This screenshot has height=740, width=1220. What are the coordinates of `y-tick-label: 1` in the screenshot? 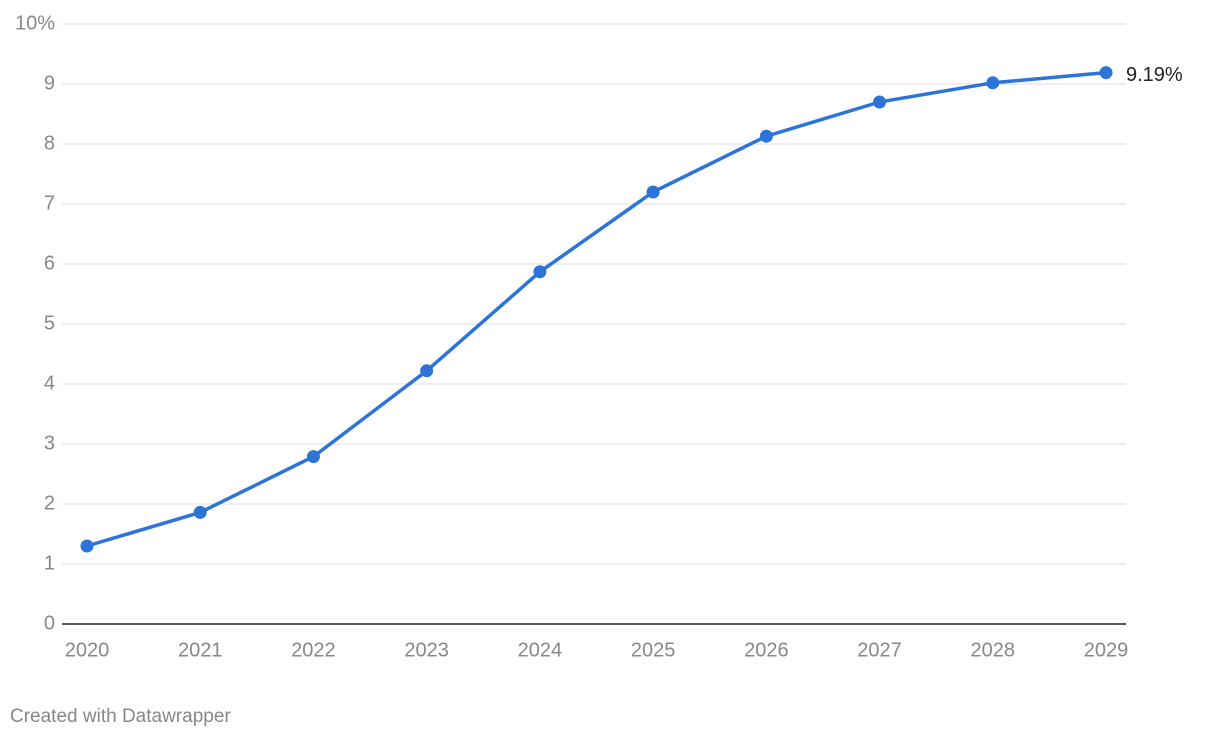 It's located at (49, 563).